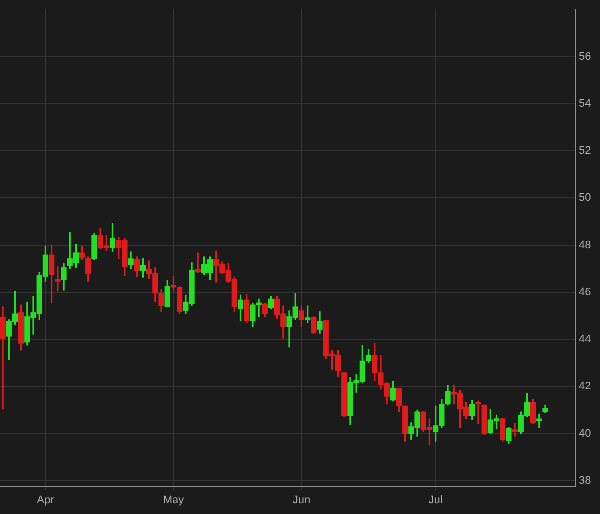  Describe the element at coordinates (585, 151) in the screenshot. I see `y-tick-label: 52` at that location.